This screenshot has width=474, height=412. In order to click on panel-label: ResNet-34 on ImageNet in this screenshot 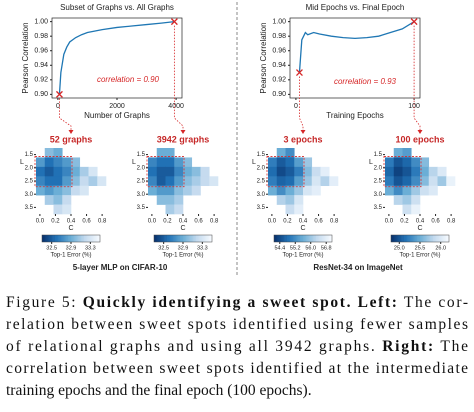, I will do `click(358, 267)`.